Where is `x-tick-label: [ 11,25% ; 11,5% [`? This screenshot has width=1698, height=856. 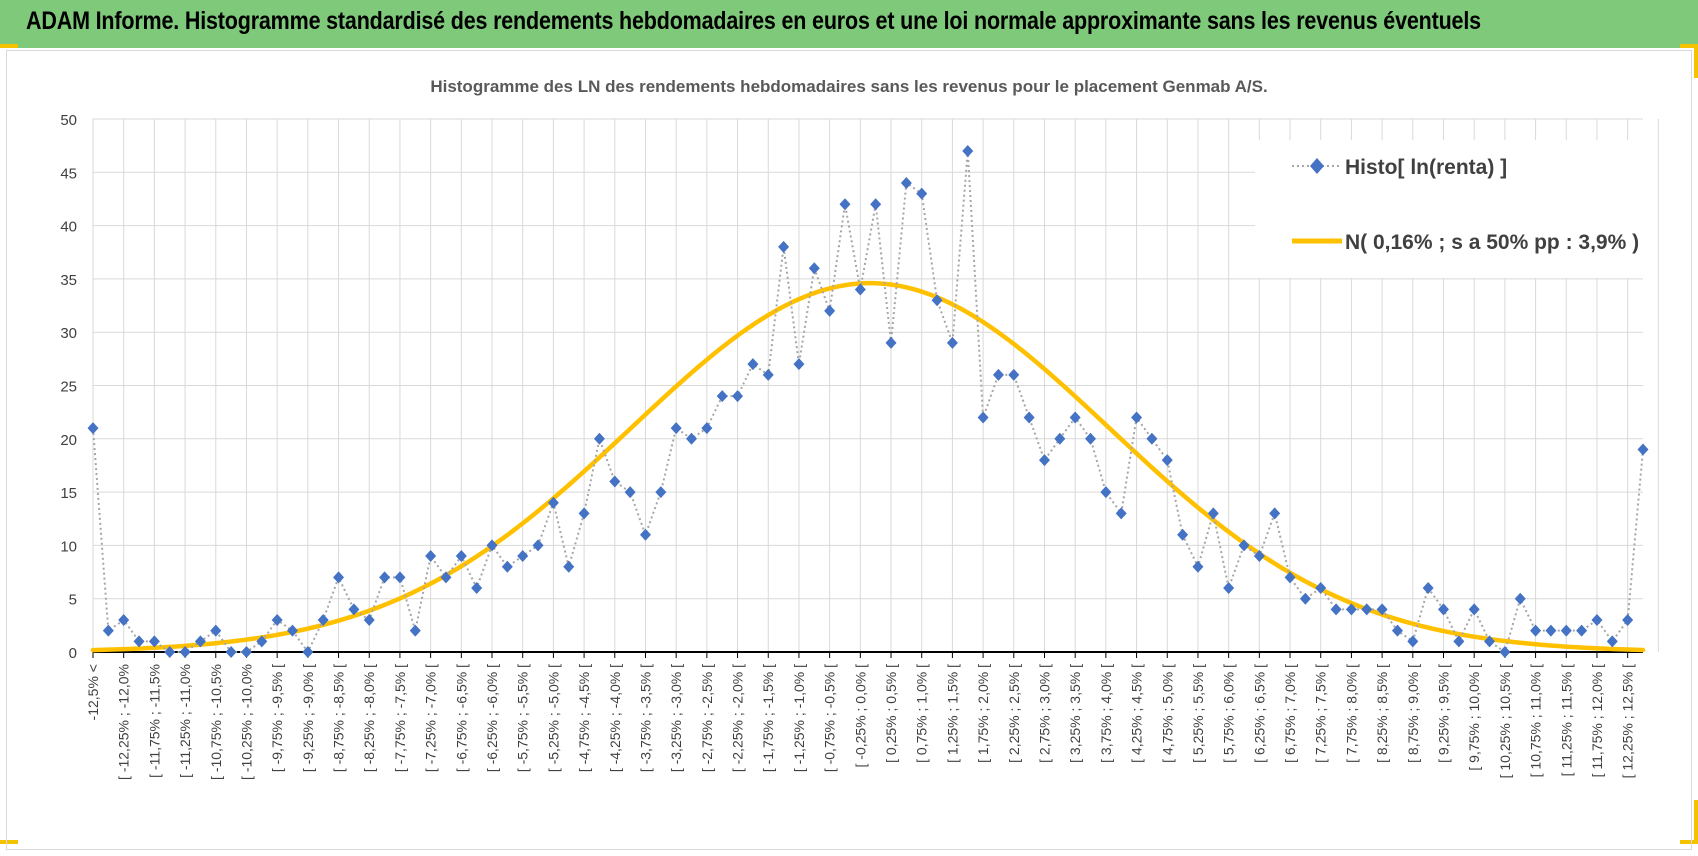 x-tick-label: [ 11,25% ; 11,5% [ is located at coordinates (1566, 720).